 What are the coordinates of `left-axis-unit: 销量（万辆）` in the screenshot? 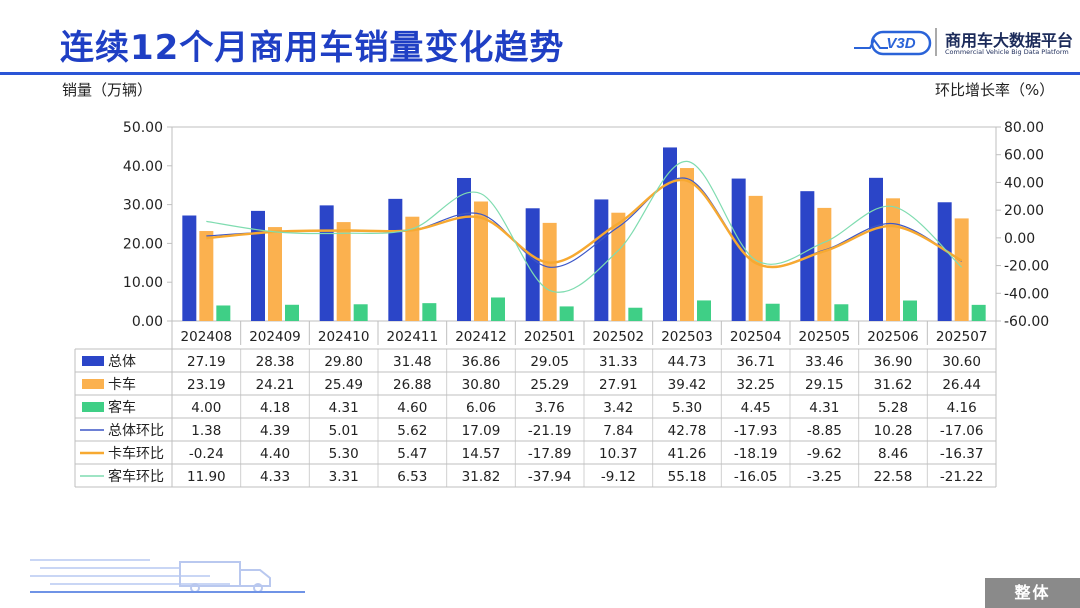 It's located at (107, 90).